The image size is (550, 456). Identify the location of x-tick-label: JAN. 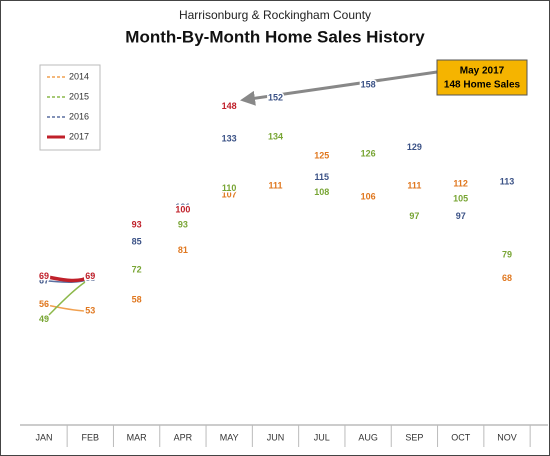
(43, 437).